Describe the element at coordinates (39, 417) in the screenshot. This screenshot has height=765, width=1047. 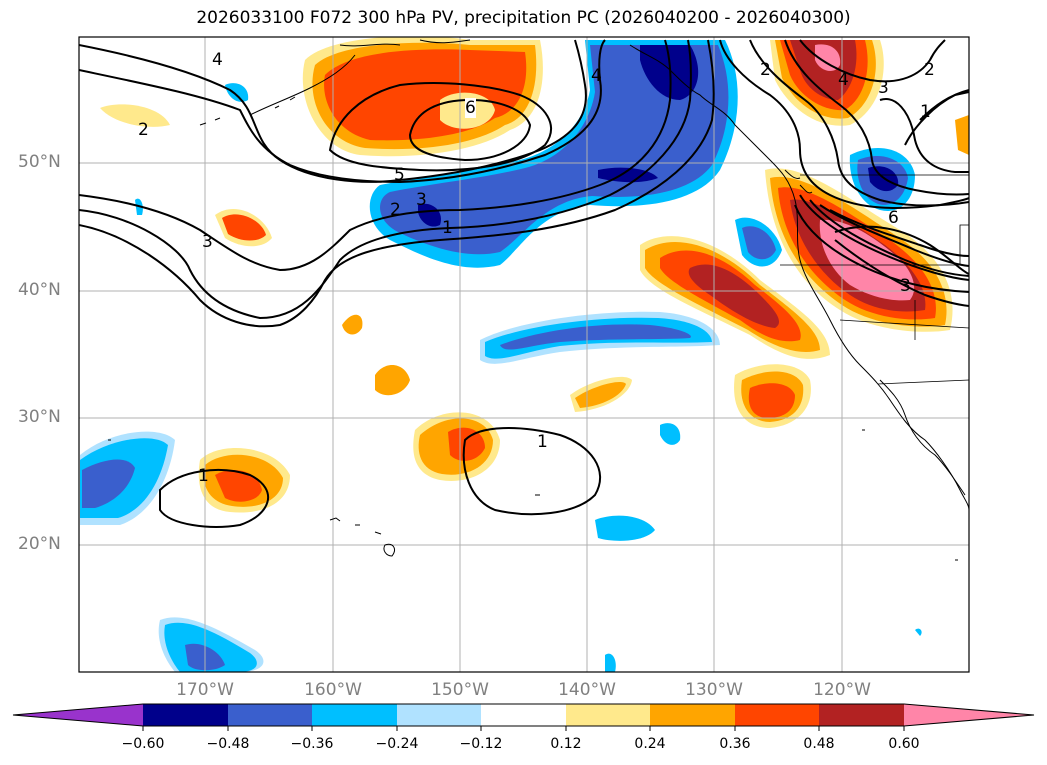
I see `lat-label-30n: 30°N` at that location.